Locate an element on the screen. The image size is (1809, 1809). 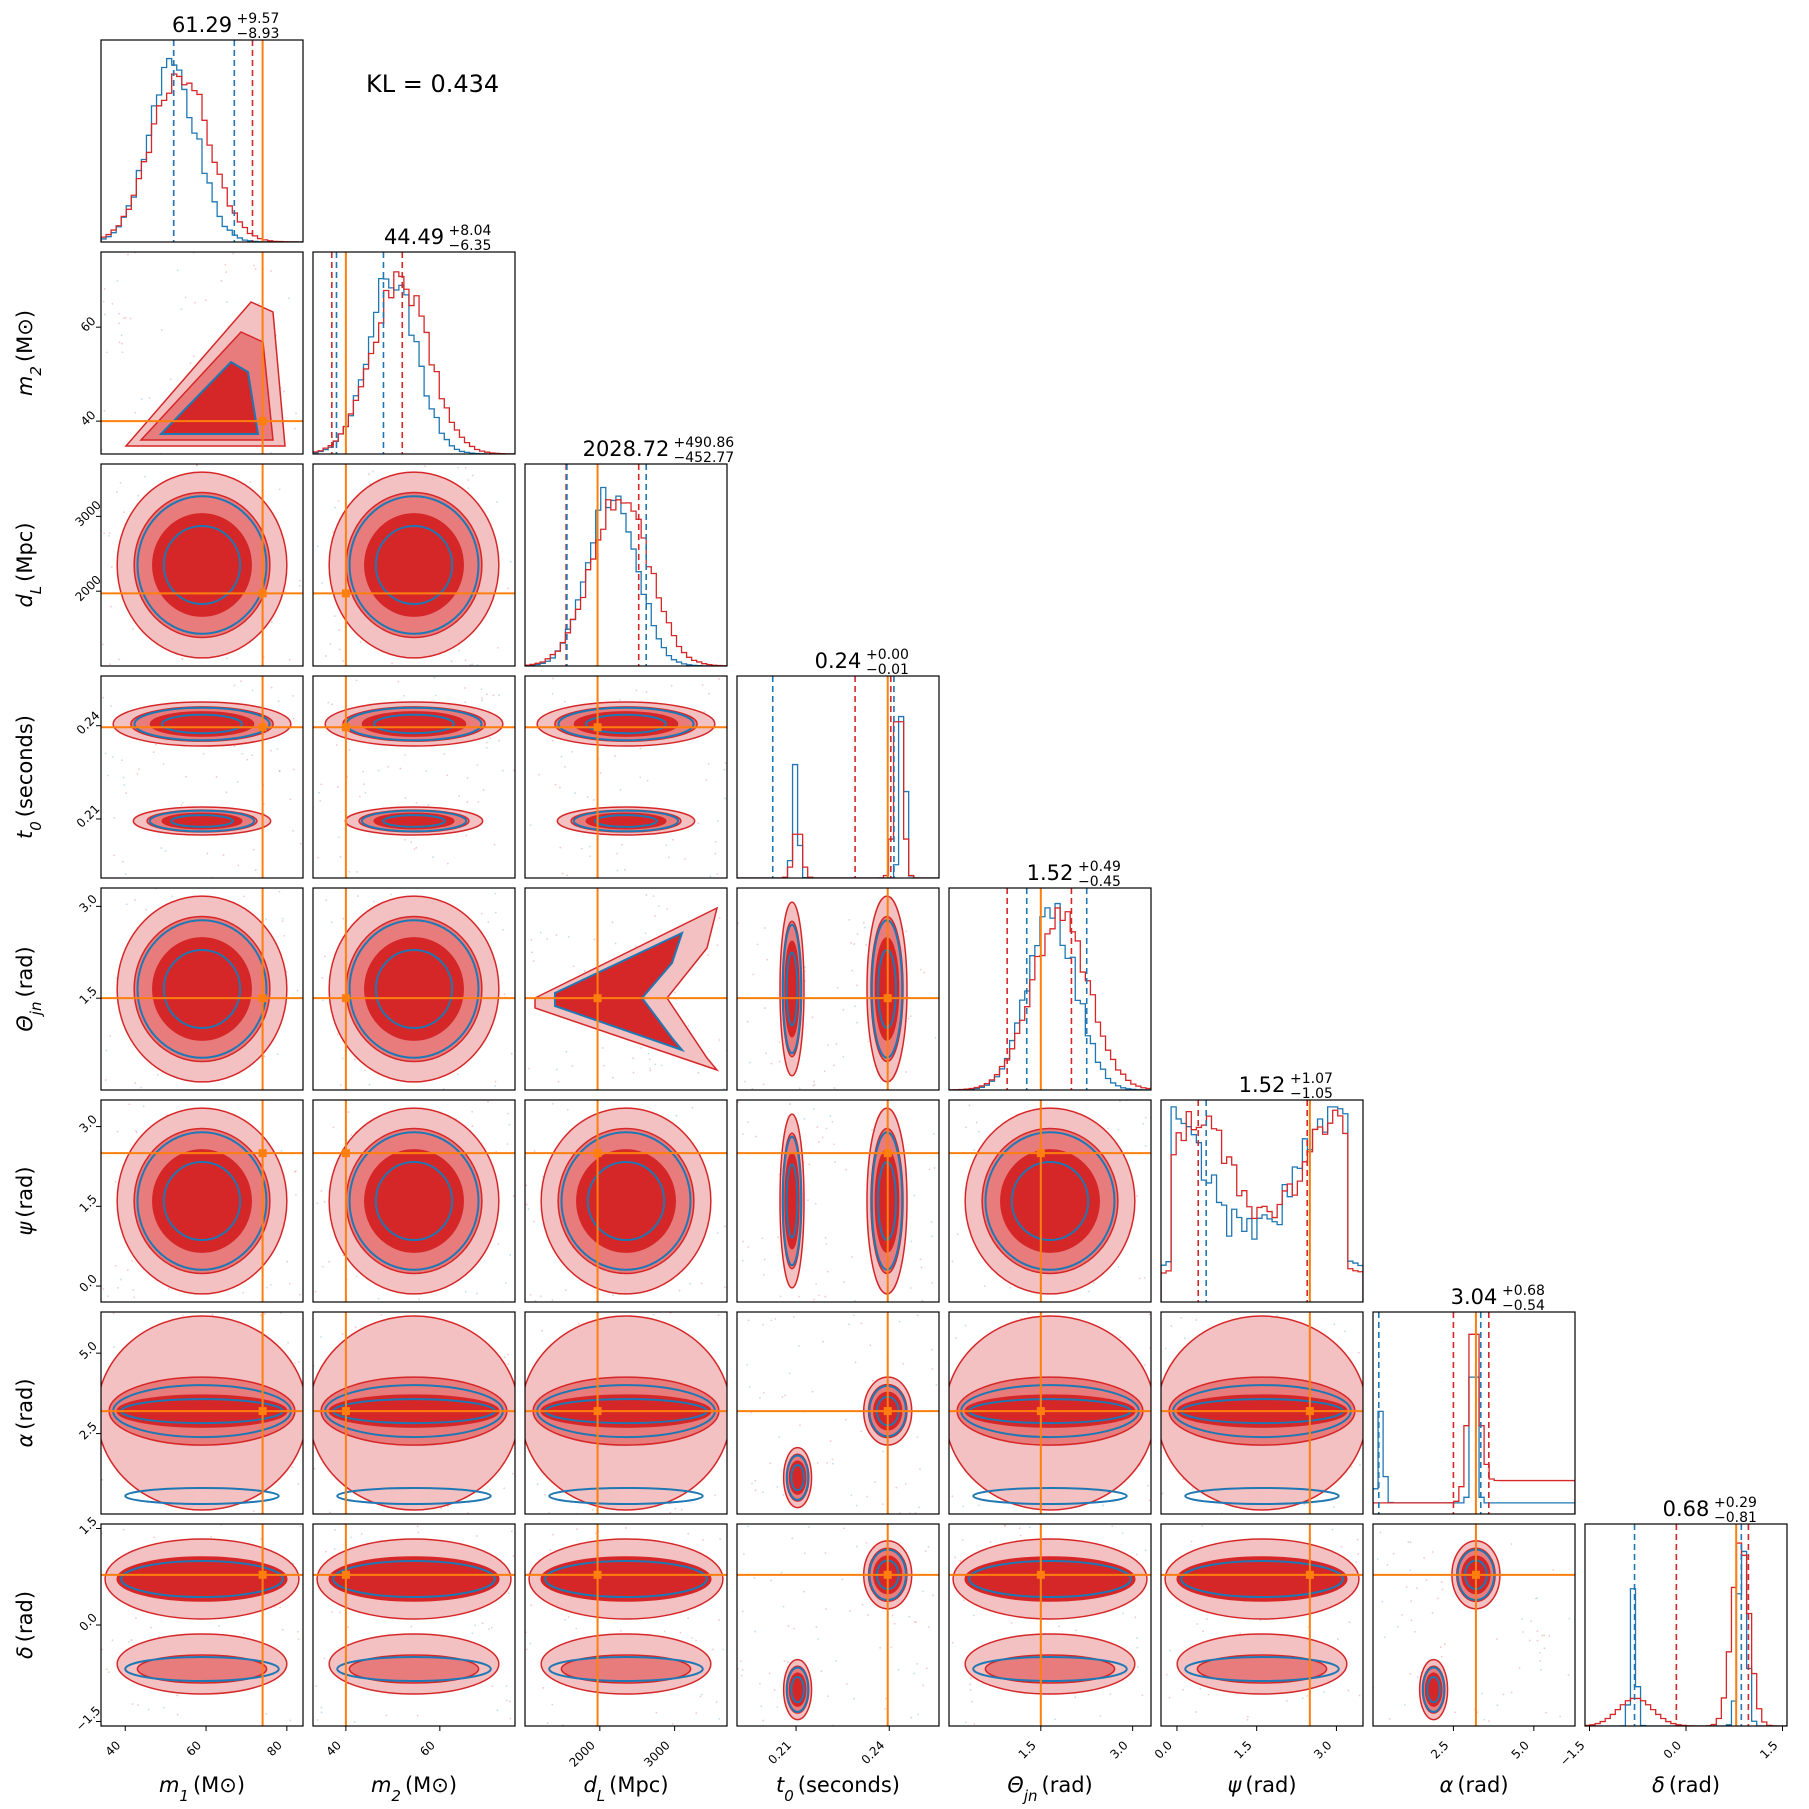
x-tick-label: 0.24 is located at coordinates (873, 1752).